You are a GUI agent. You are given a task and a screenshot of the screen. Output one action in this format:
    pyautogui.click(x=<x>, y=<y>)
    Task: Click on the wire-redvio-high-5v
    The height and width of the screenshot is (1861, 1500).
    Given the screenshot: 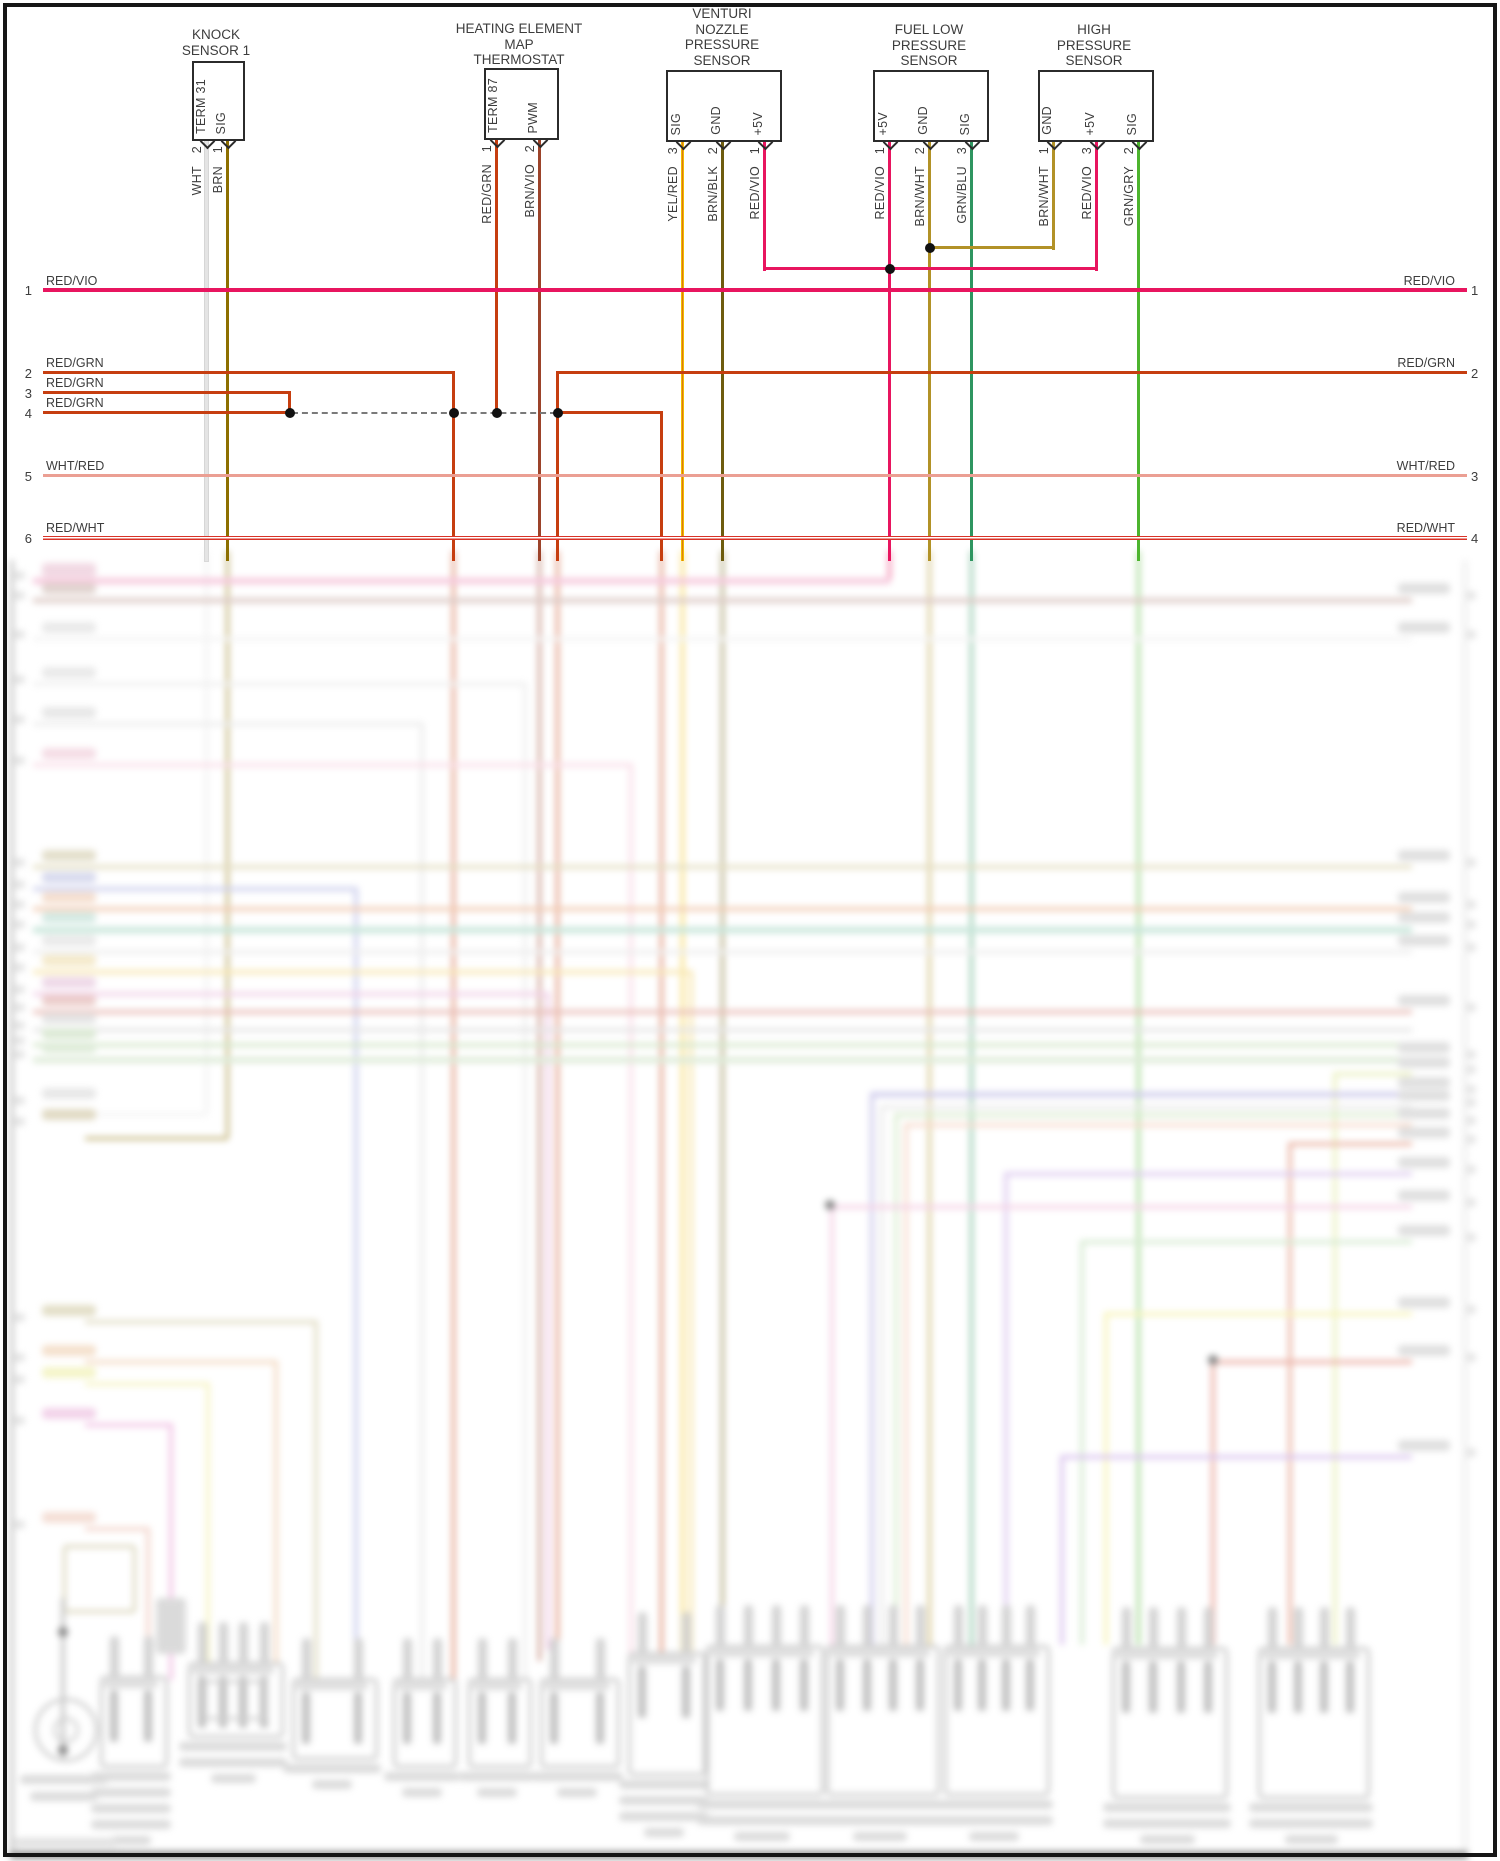 What is the action you would take?
    pyautogui.click(x=1096, y=204)
    